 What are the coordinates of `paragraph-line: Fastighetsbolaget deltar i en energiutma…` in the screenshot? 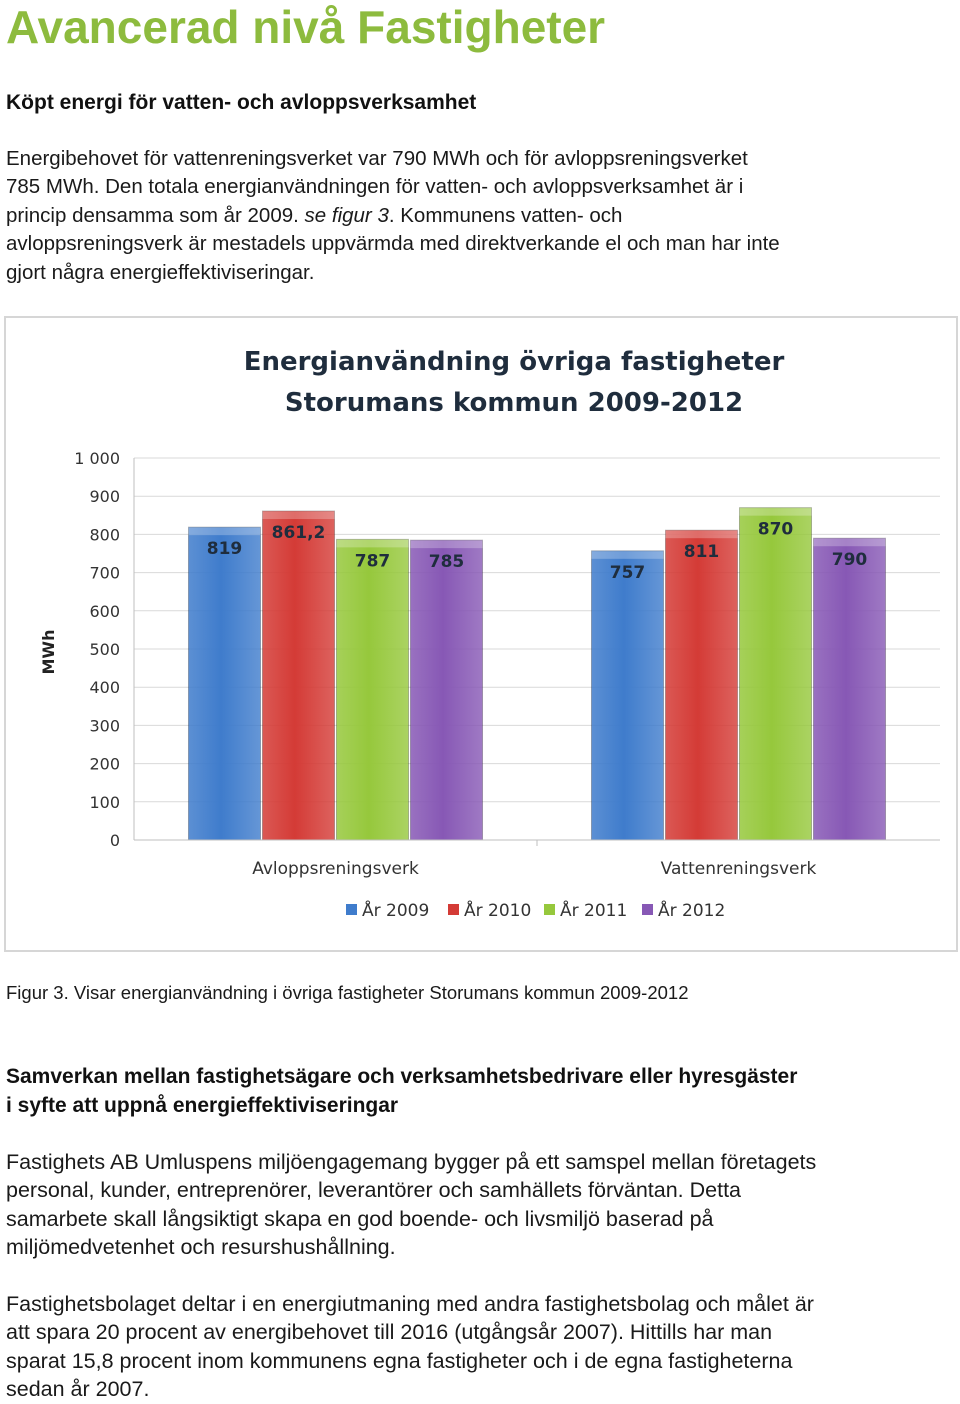 It's located at (410, 1304).